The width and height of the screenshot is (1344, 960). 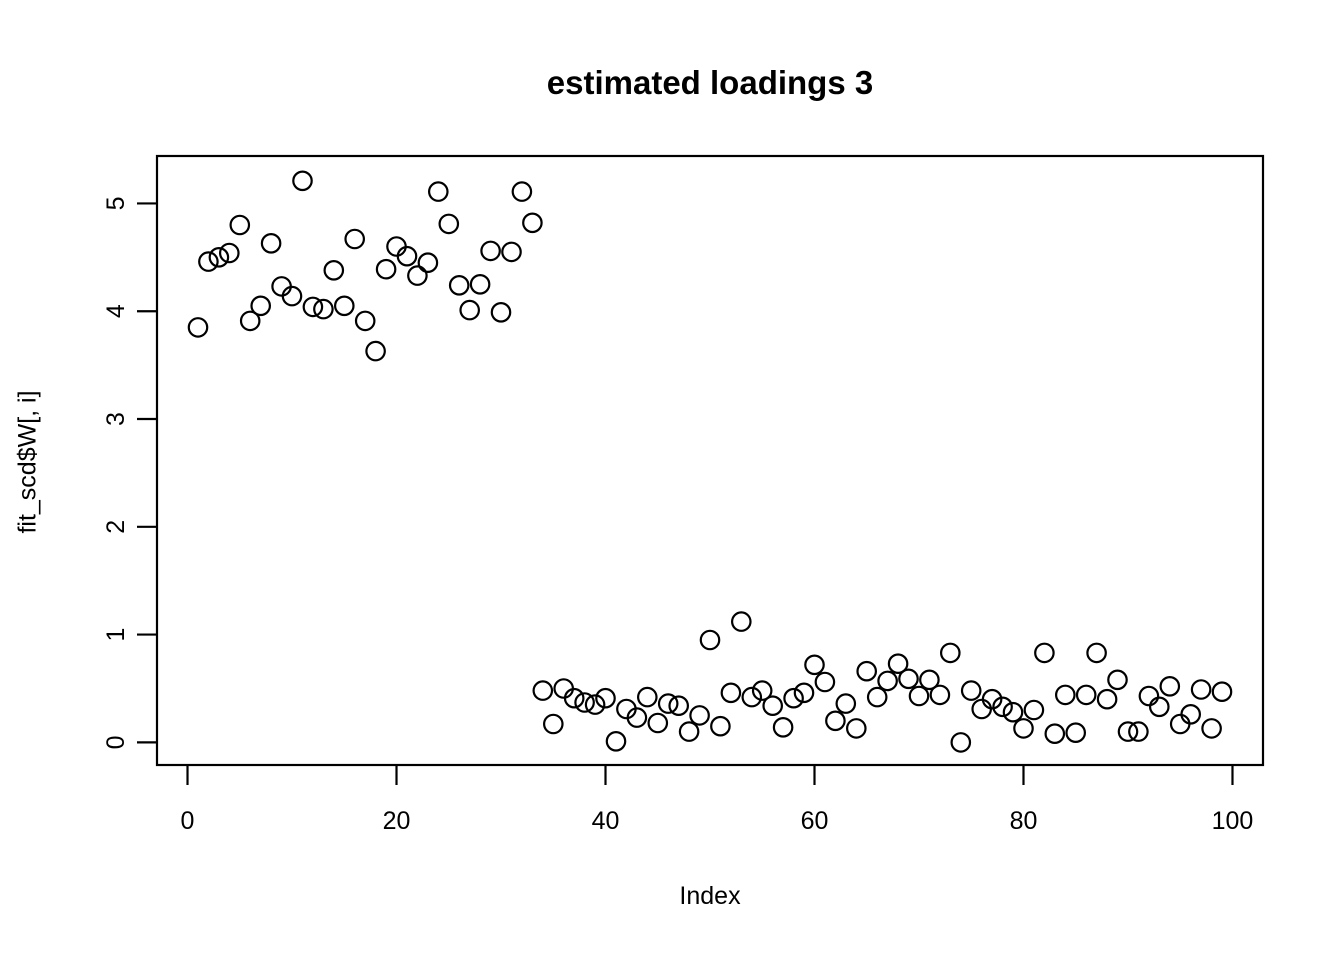 I want to click on y-tick-label: 0, so click(x=116, y=742).